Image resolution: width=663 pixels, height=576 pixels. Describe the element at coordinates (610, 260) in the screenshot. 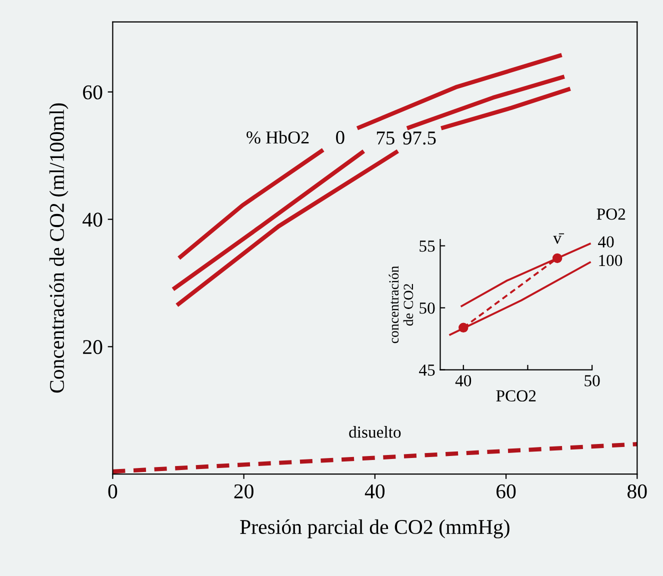

I see `series-label: 100` at that location.